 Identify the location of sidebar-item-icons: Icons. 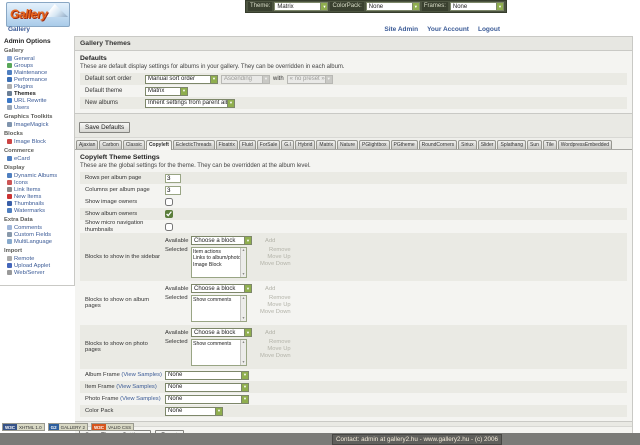
(38, 182).